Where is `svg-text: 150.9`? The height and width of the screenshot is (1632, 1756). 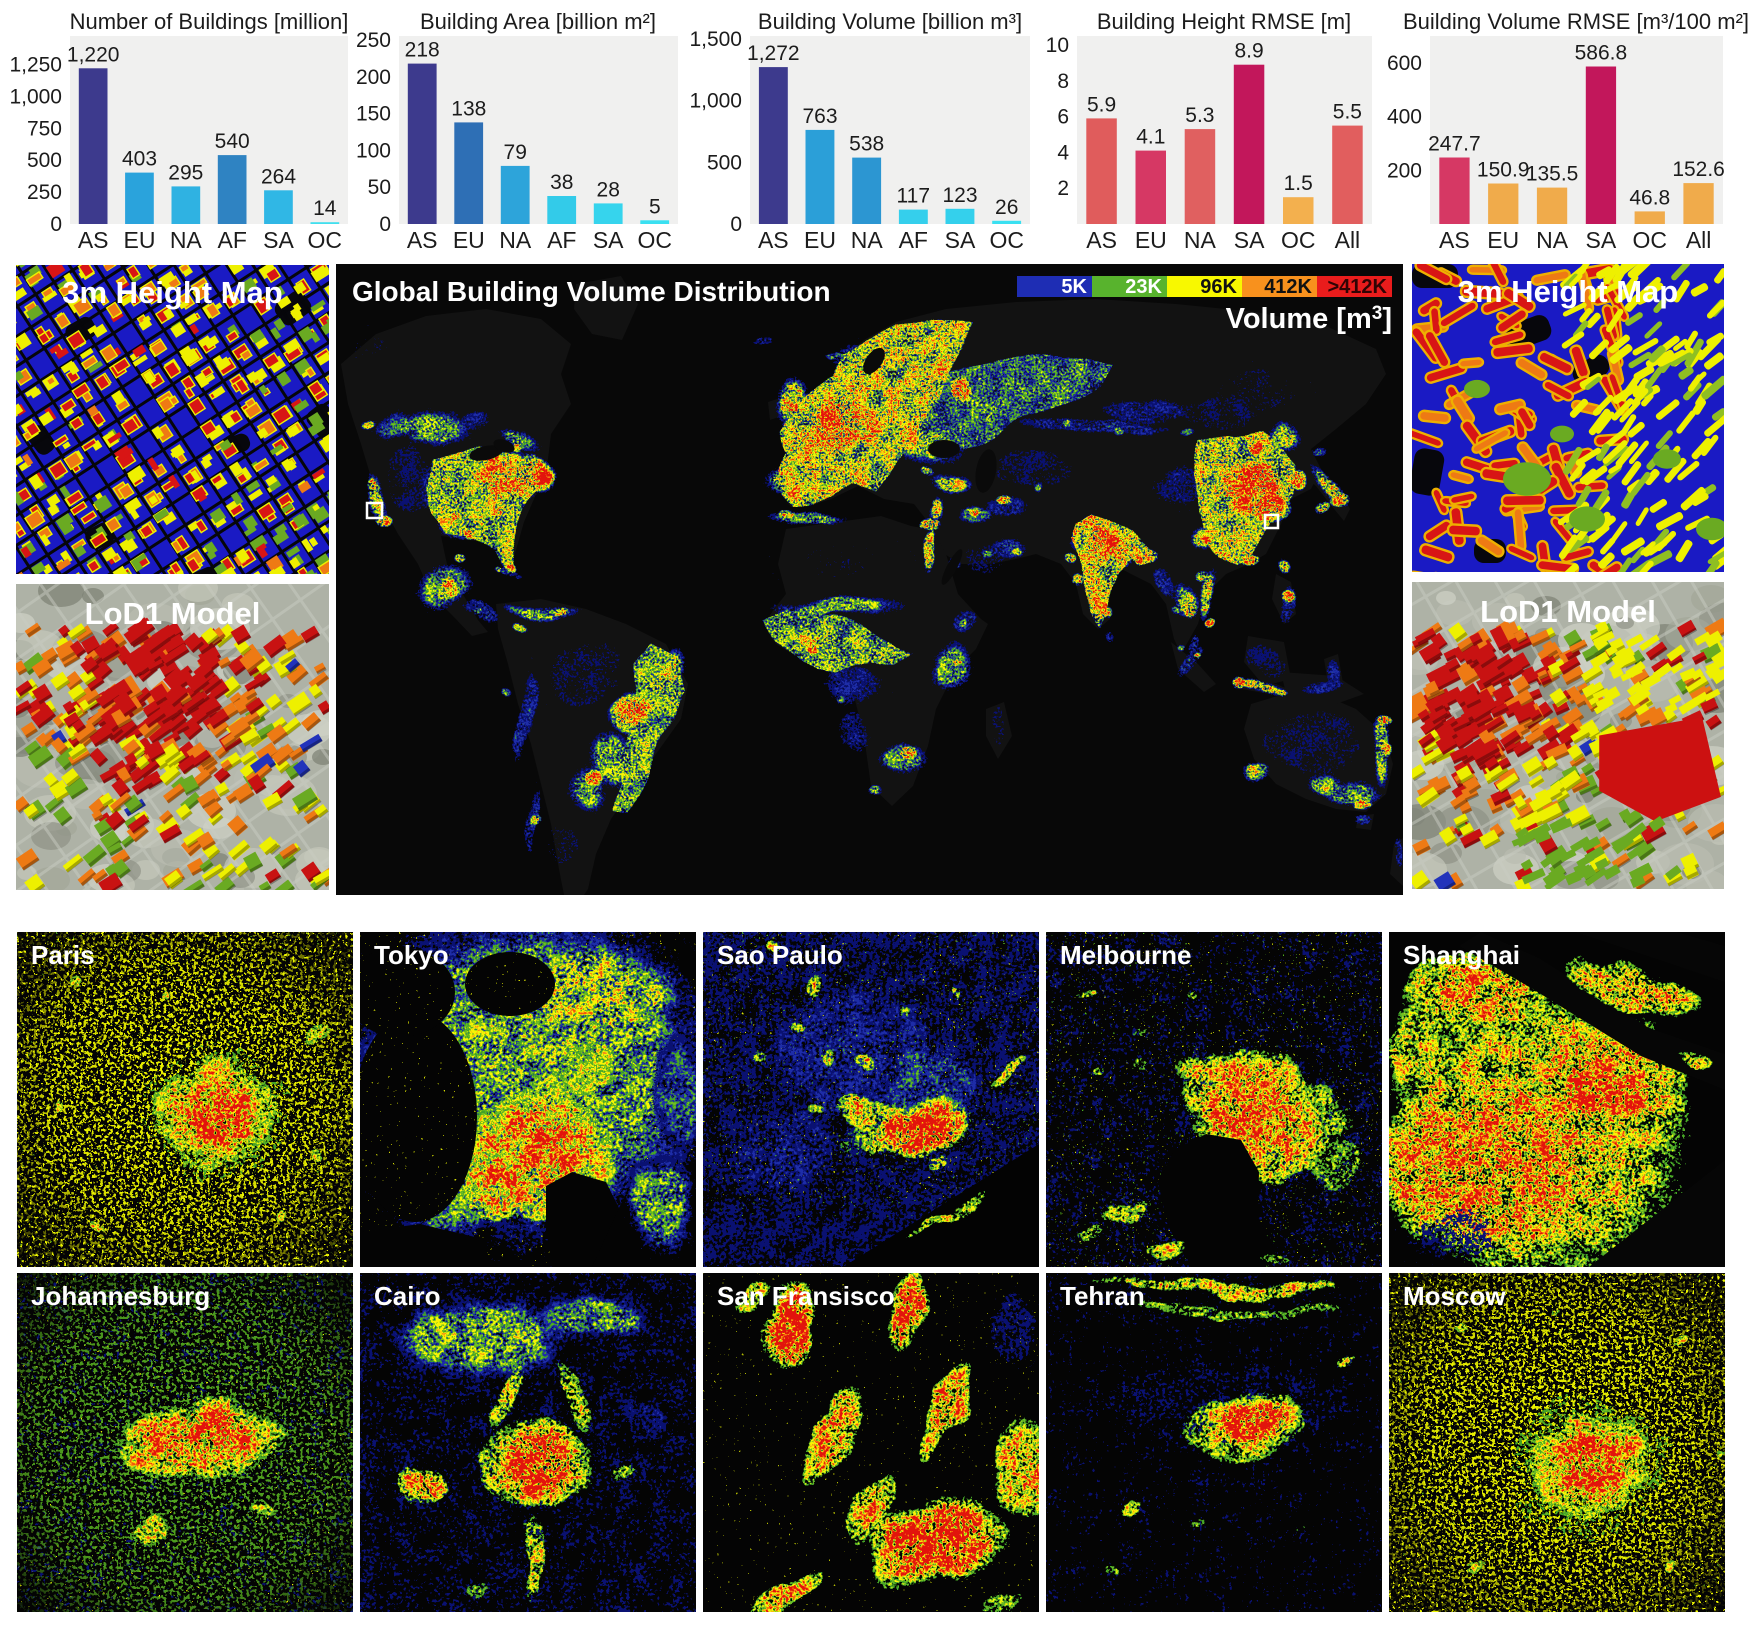
svg-text: 150.9 is located at coordinates (1503, 170).